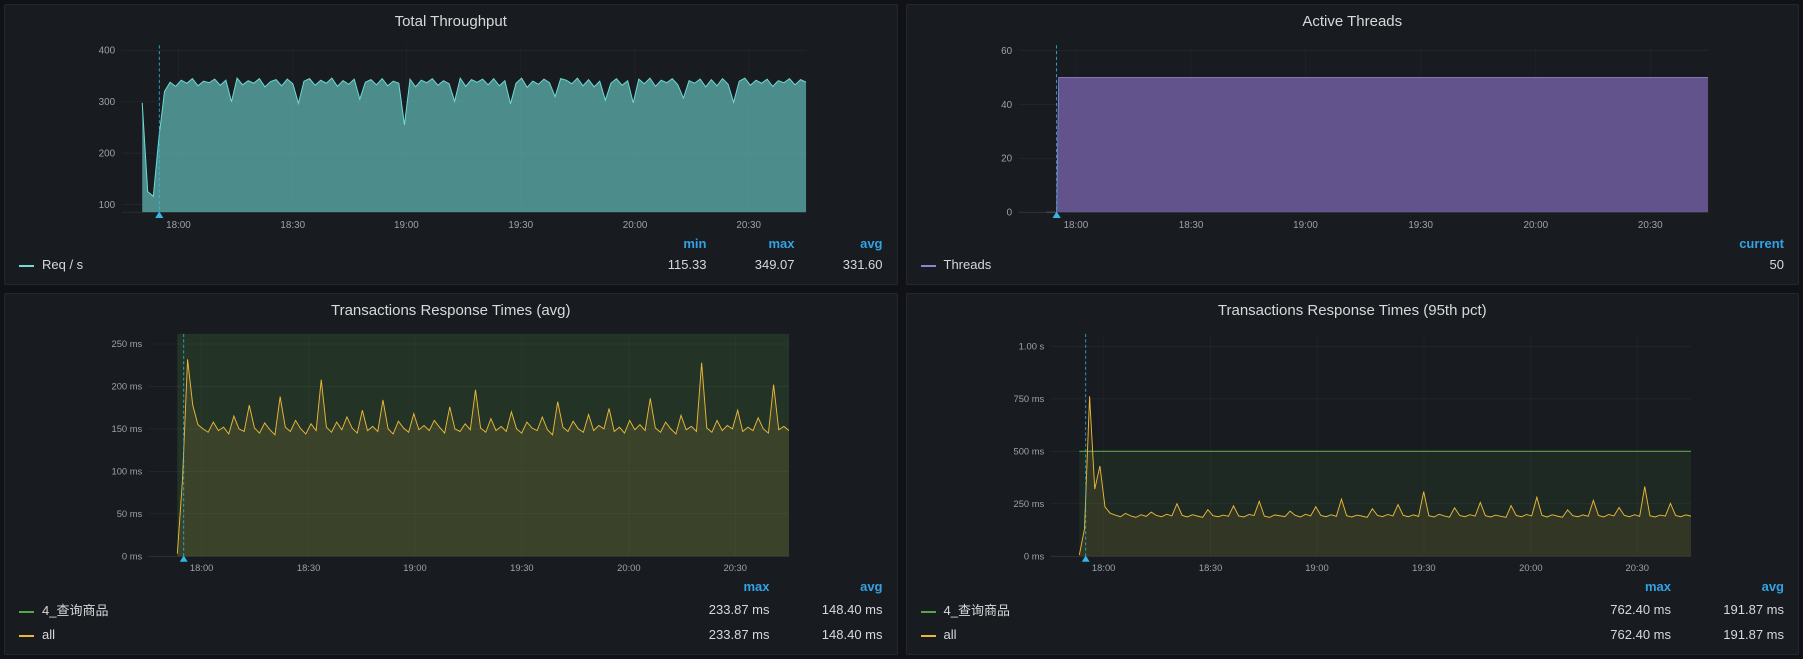 Image resolution: width=1803 pixels, height=659 pixels. I want to click on legend-row: Threads 50, so click(1352, 264).